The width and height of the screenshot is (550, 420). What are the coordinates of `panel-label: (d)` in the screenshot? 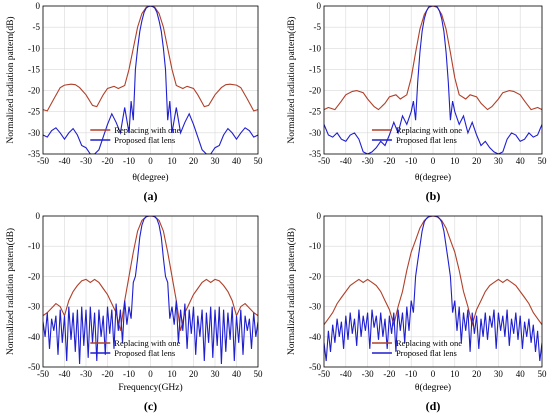 It's located at (433, 406).